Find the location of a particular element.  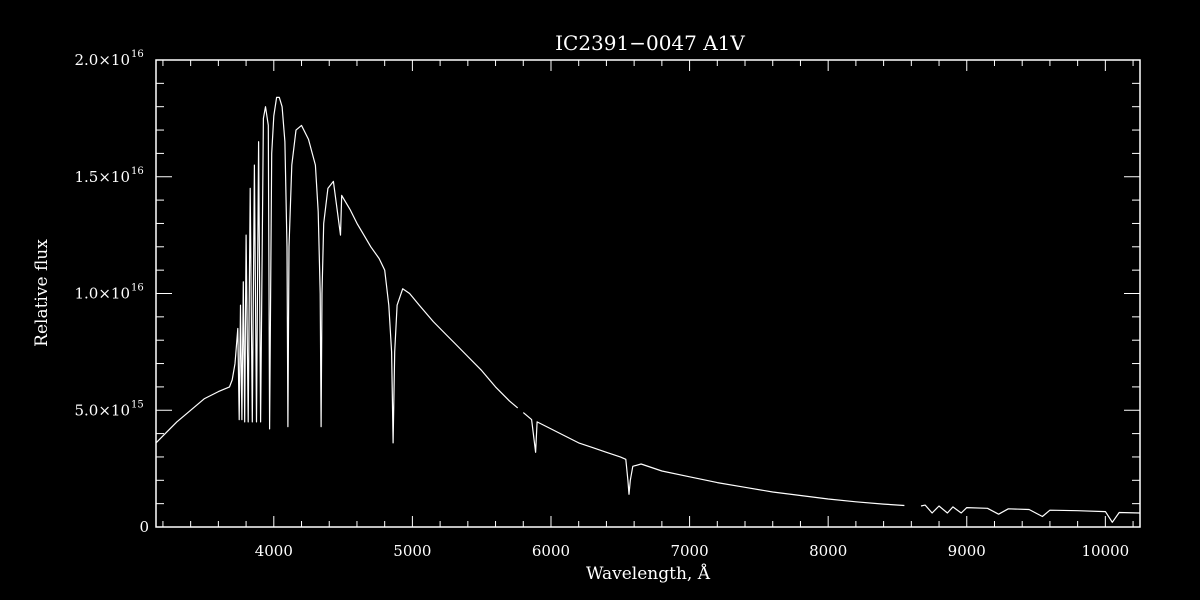

y-tick-label: 0 is located at coordinates (144, 527).